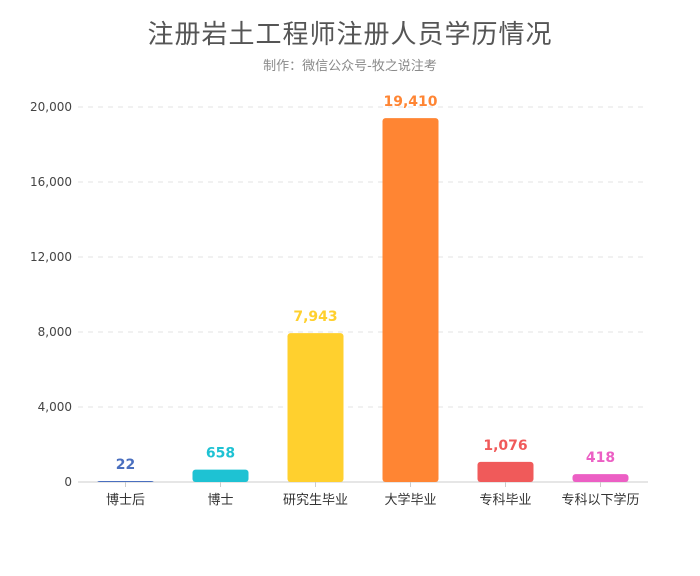 This screenshot has height=576, width=700. What do you see at coordinates (220, 454) in the screenshot?
I see `data-label: 658` at bounding box center [220, 454].